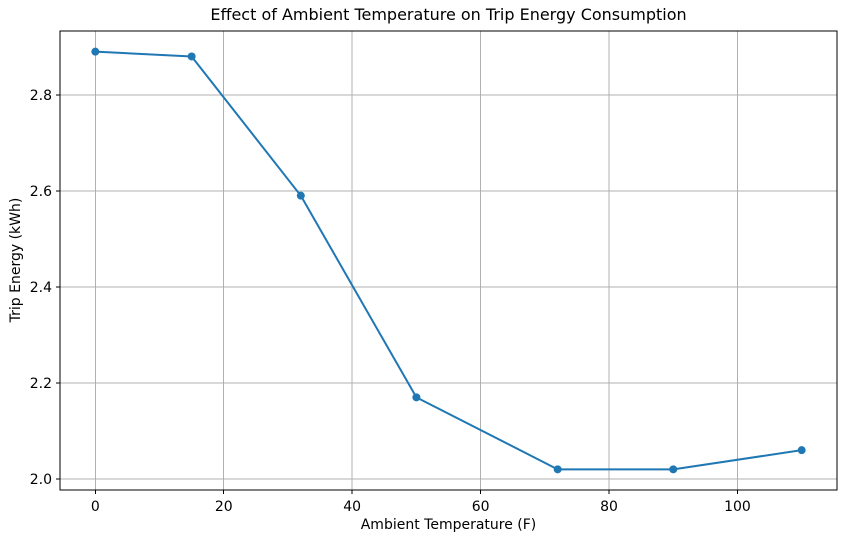  What do you see at coordinates (481, 507) in the screenshot?
I see `x-tick-label: 60` at bounding box center [481, 507].